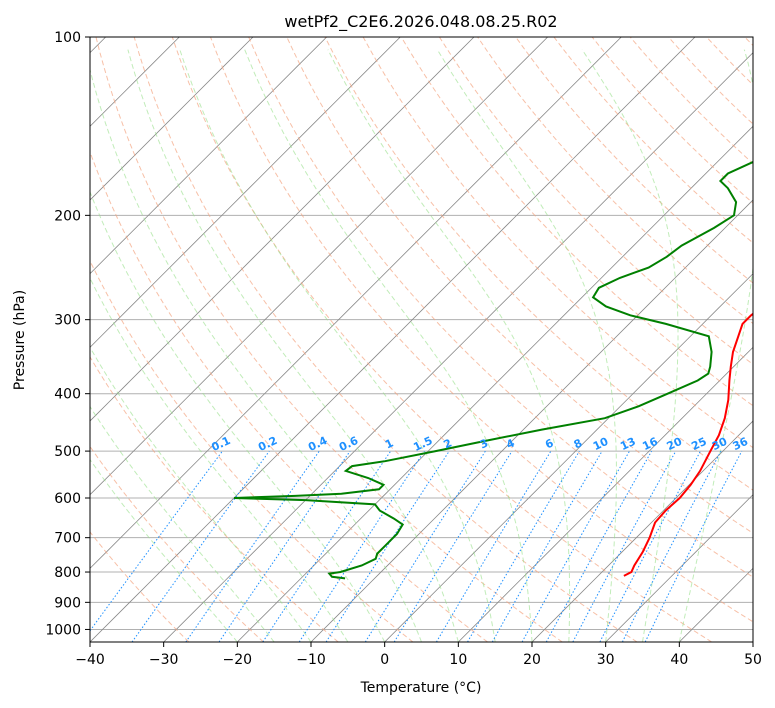  I want to click on mixing-ratio-label: 1, so click(389, 443).